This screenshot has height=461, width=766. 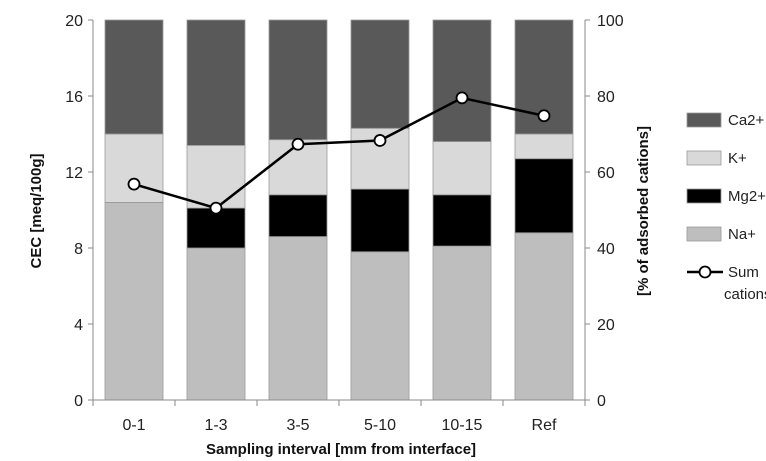 What do you see at coordinates (705, 272) in the screenshot?
I see `legend-marker-sum-cations` at bounding box center [705, 272].